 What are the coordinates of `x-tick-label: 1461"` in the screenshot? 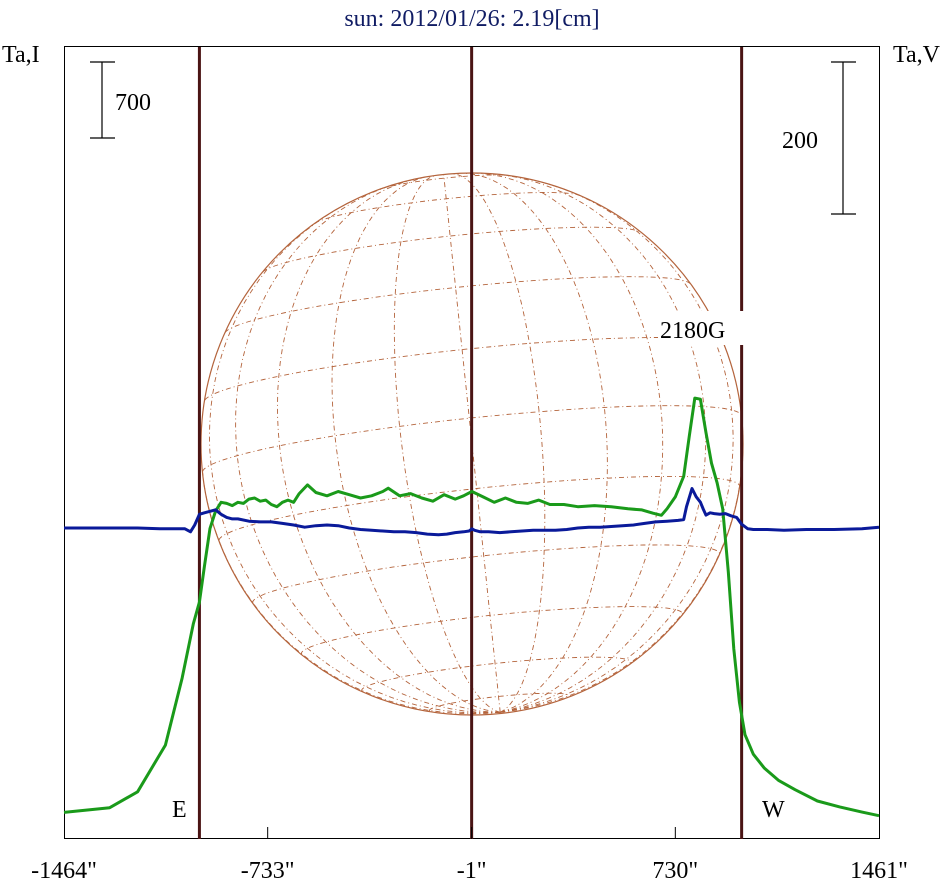 It's located at (879, 871).